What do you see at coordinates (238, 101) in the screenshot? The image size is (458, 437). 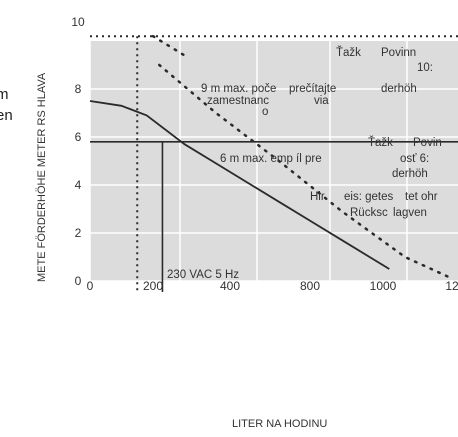 I see `annotation-4: zamestnanc` at bounding box center [238, 101].